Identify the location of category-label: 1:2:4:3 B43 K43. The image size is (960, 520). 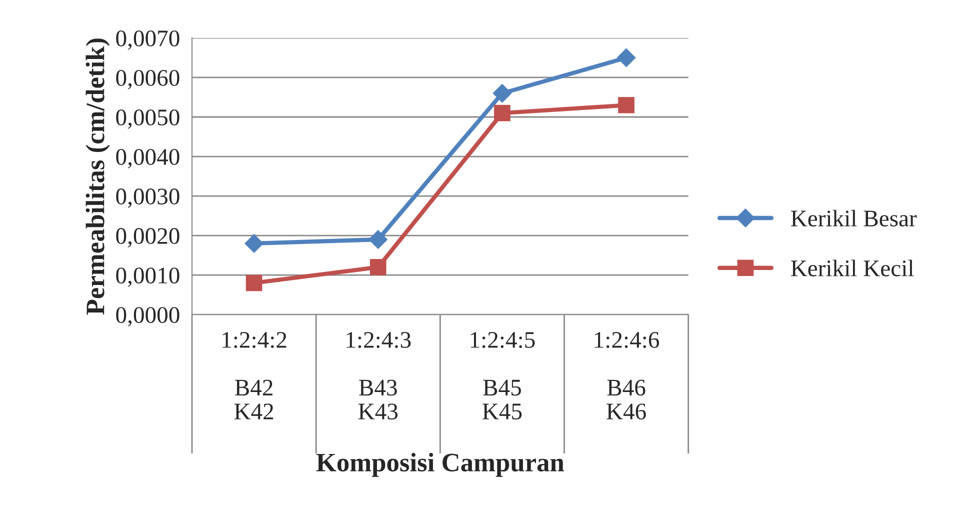
(378, 376).